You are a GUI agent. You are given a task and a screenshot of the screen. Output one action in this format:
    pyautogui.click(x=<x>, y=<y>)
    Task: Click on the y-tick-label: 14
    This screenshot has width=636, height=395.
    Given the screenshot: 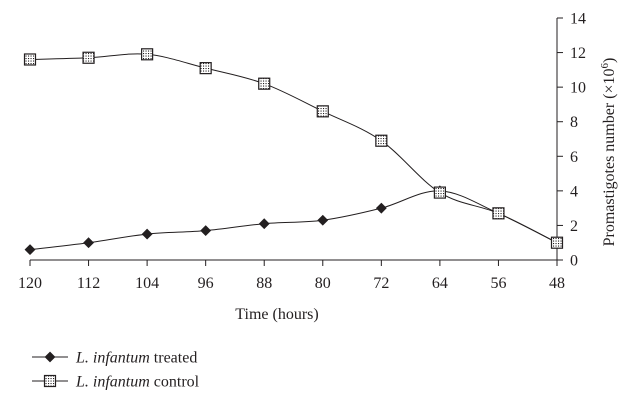 What is the action you would take?
    pyautogui.click(x=578, y=19)
    